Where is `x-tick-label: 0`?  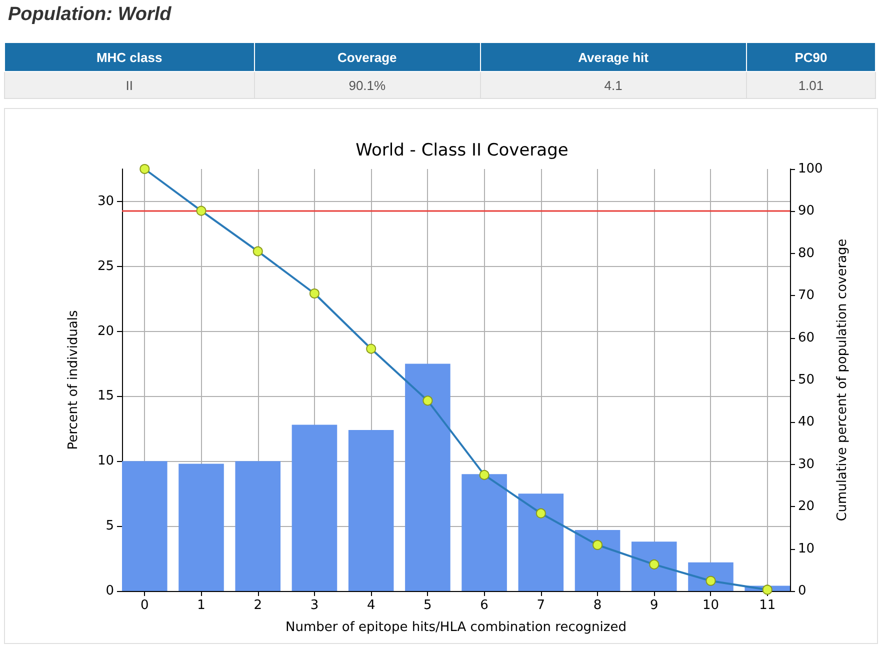
x-tick-label: 0 is located at coordinates (144, 605).